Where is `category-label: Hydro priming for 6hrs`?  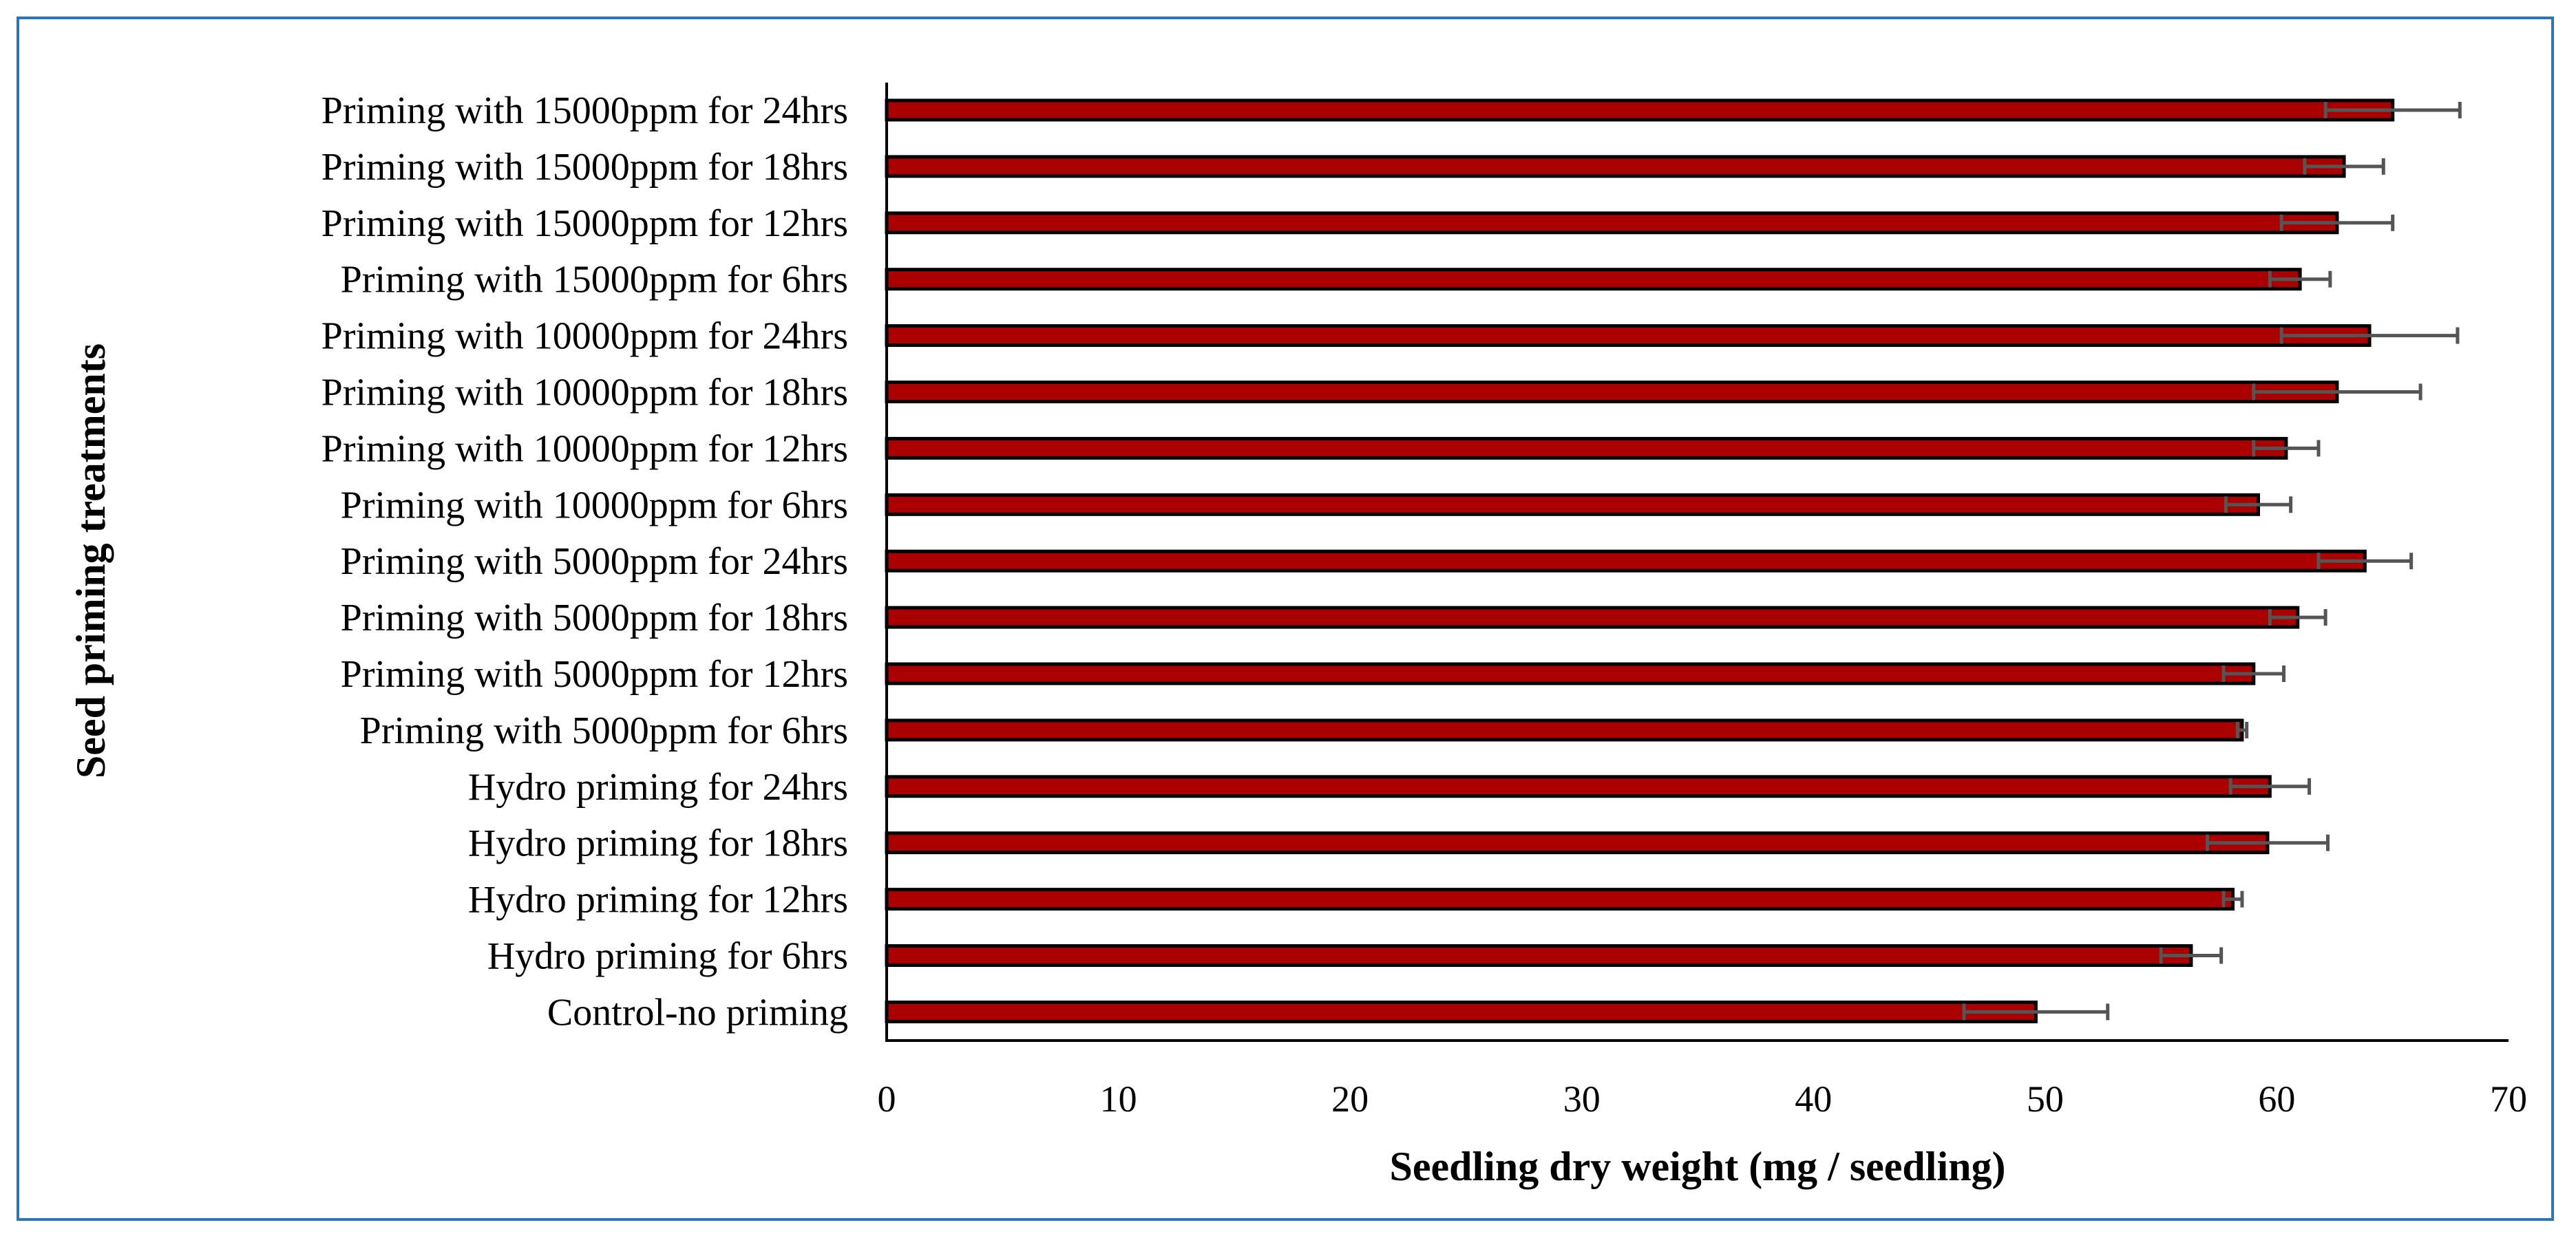 category-label: Hydro priming for 6hrs is located at coordinates (668, 956).